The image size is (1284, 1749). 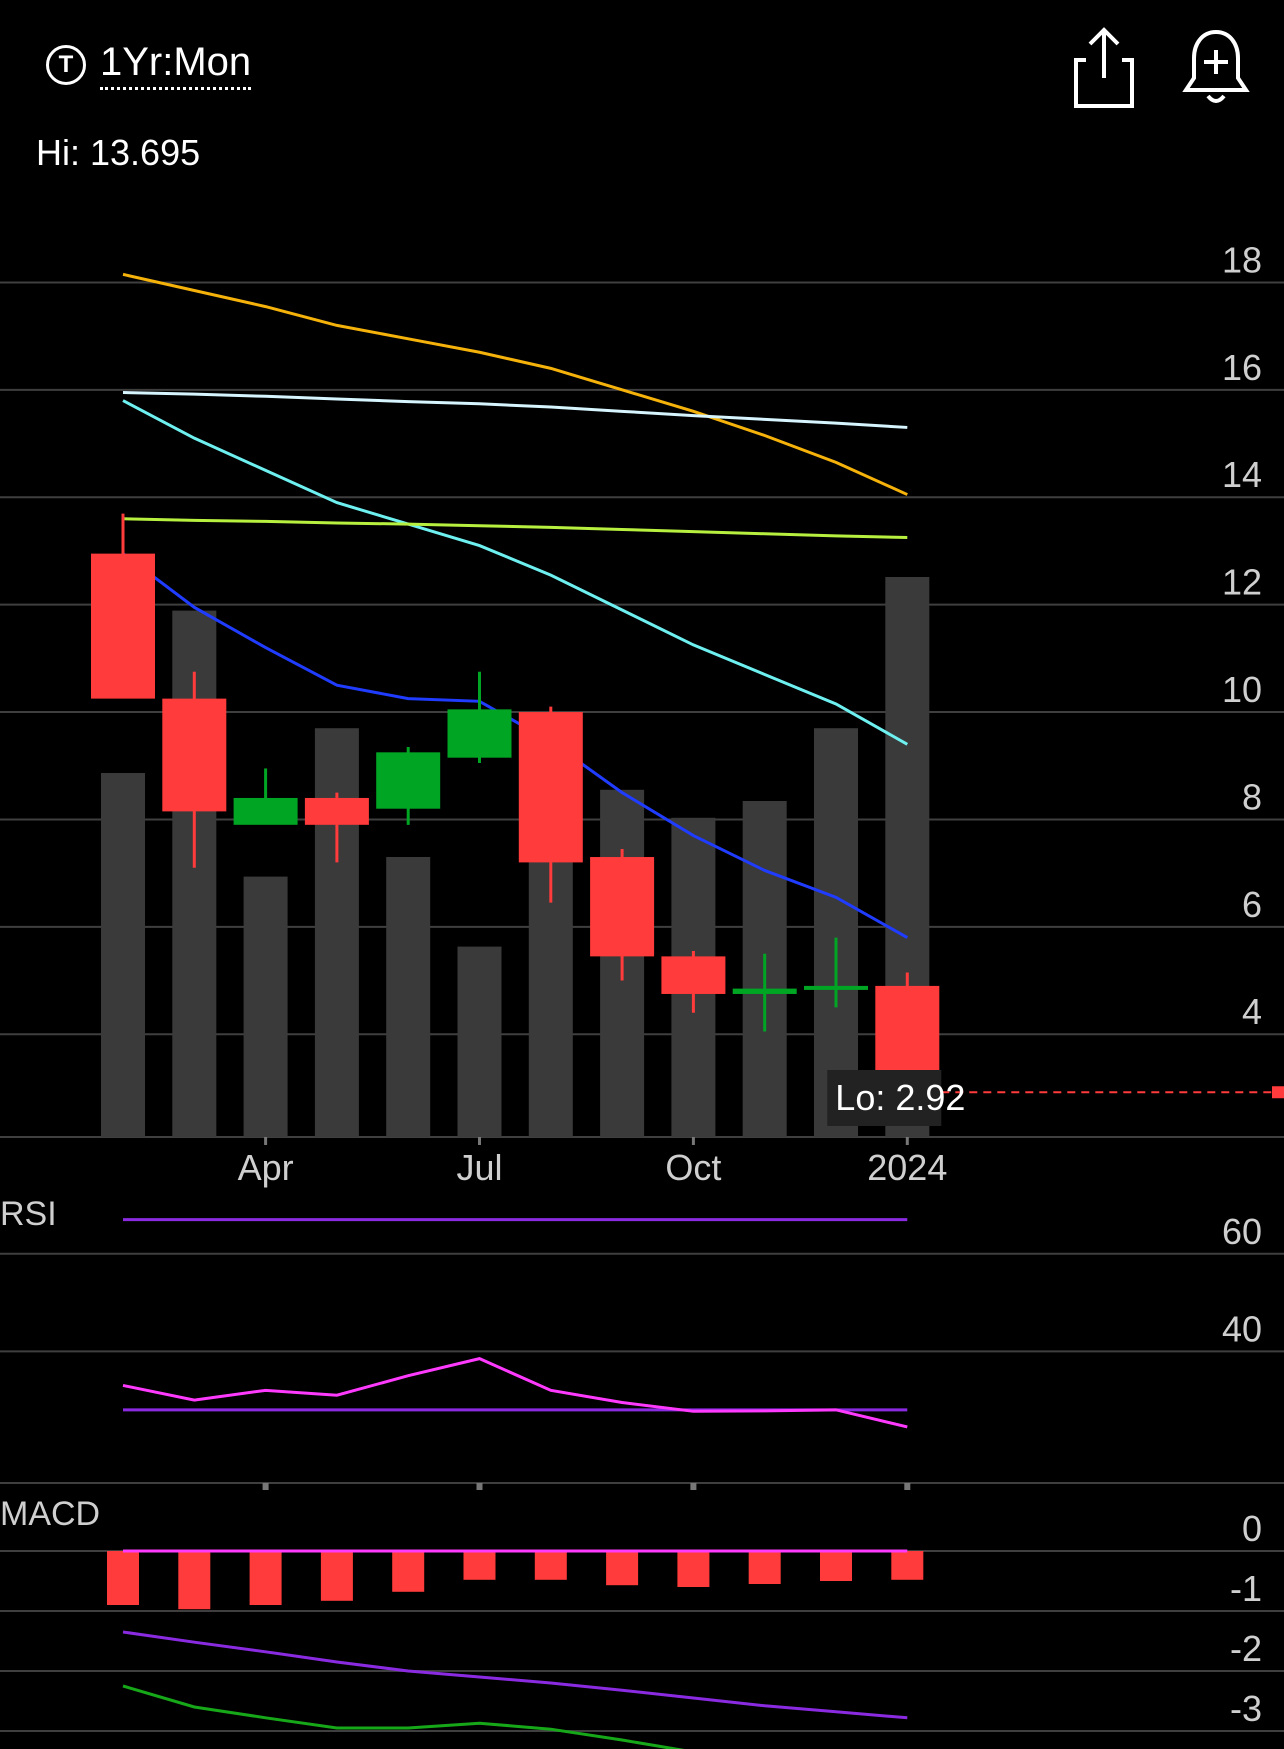 I want to click on timeframe-label: 1Yr:Mon, so click(x=176, y=65).